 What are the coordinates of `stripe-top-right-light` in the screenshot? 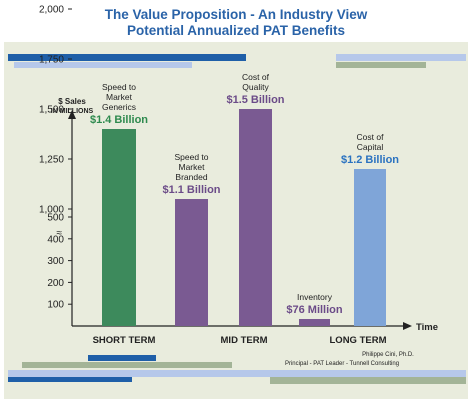 It's located at (401, 57).